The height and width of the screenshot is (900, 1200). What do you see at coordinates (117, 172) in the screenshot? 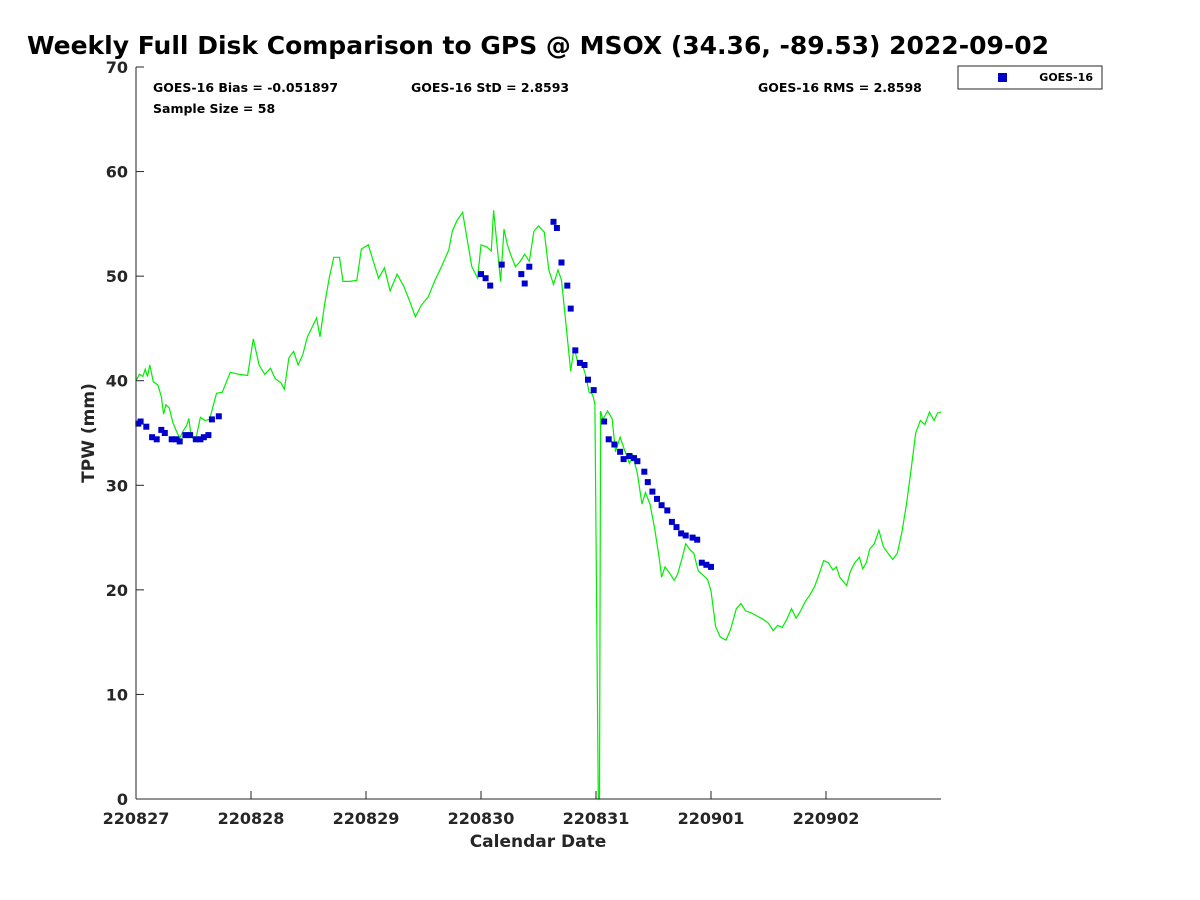
I see `y-tick-label: 60` at bounding box center [117, 172].